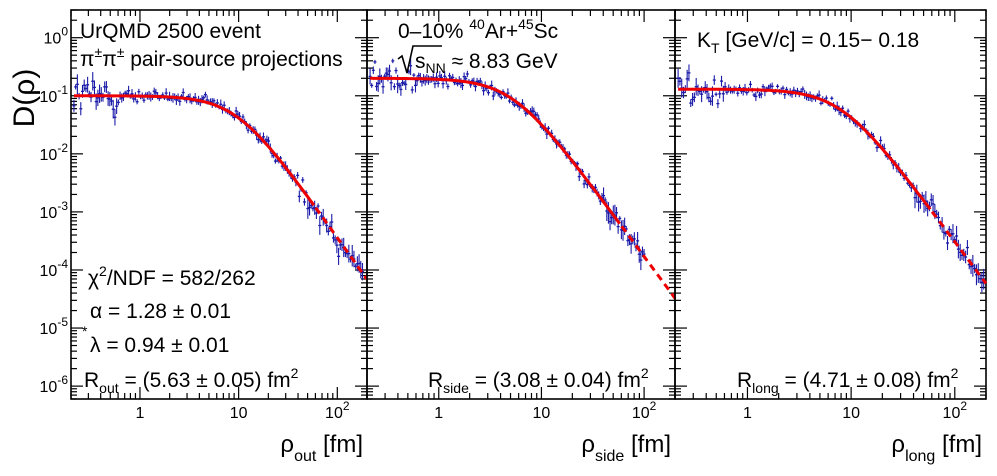 The height and width of the screenshot is (476, 997). Describe the element at coordinates (648, 262) in the screenshot. I see `fit-curve-extrapolation-side` at that location.